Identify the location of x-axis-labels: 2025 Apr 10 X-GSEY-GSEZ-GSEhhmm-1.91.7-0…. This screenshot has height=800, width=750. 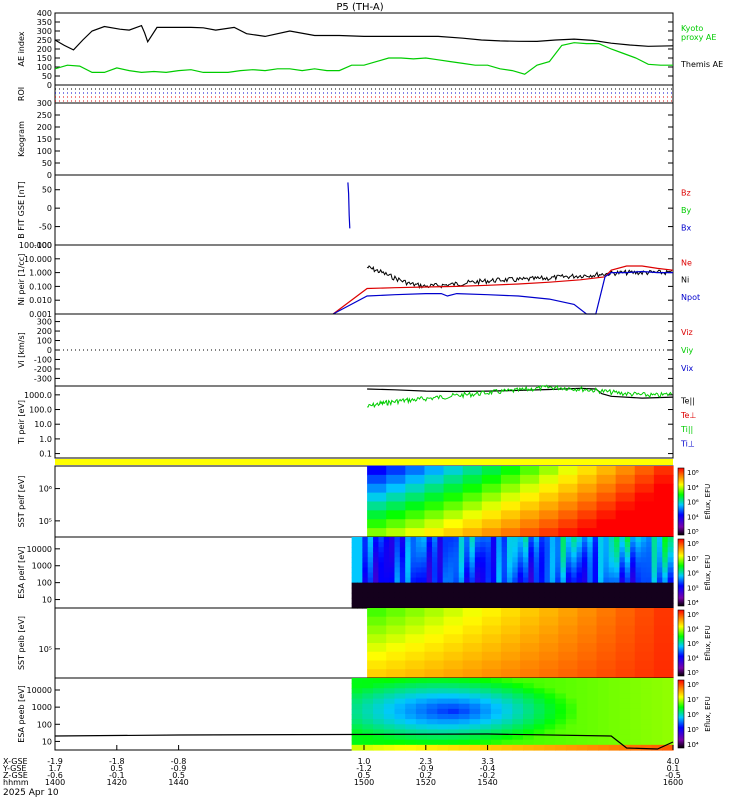
(342, 771).